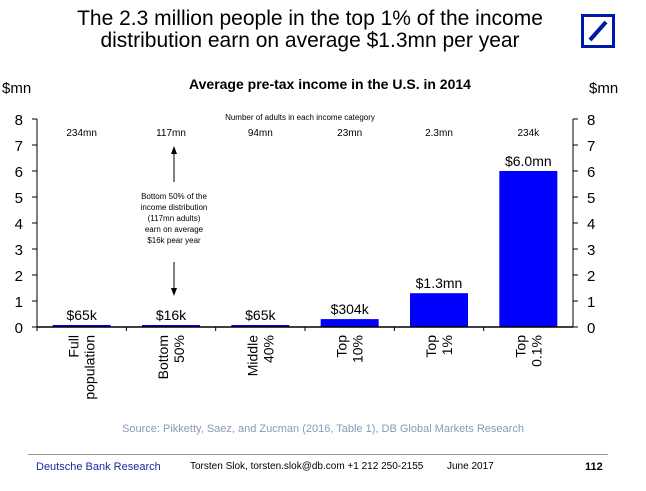  I want to click on footer-date: June 2017, so click(470, 466).